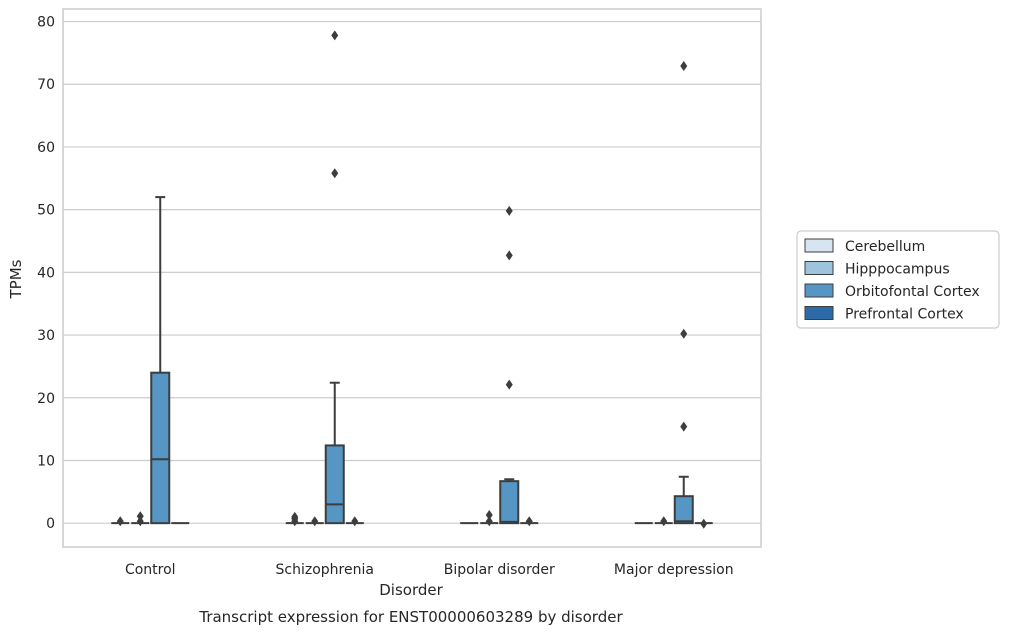 This screenshot has height=634, width=1009. What do you see at coordinates (46, 461) in the screenshot?
I see `y-tick-label: 10` at bounding box center [46, 461].